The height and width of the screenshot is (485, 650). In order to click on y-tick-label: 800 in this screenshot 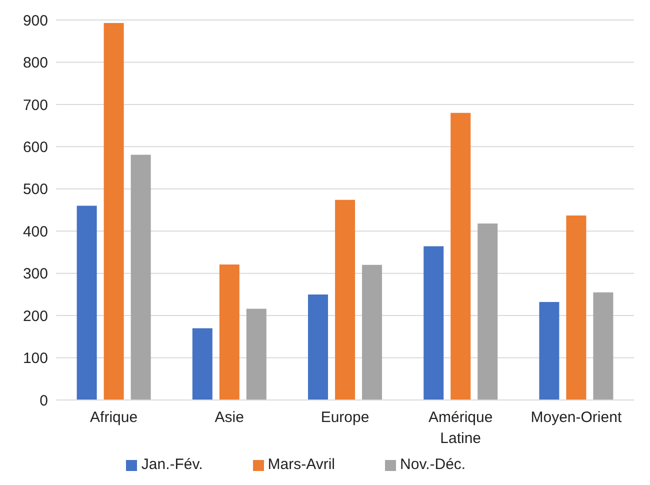, I will do `click(35, 63)`.